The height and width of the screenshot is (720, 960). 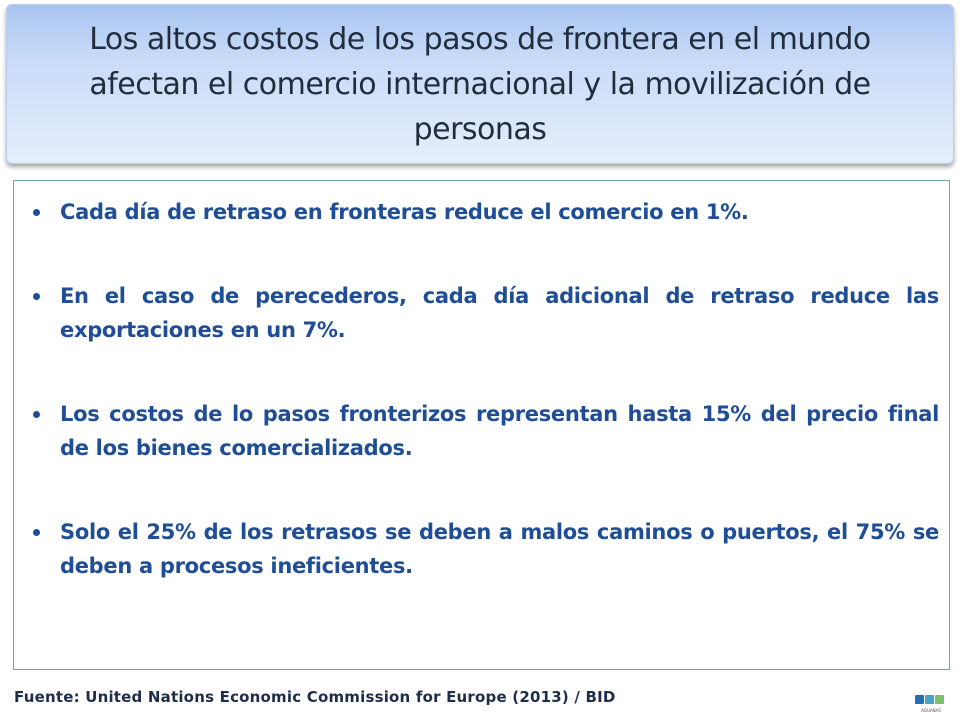 I want to click on logo-subtext: ADUANAS, so click(x=931, y=710).